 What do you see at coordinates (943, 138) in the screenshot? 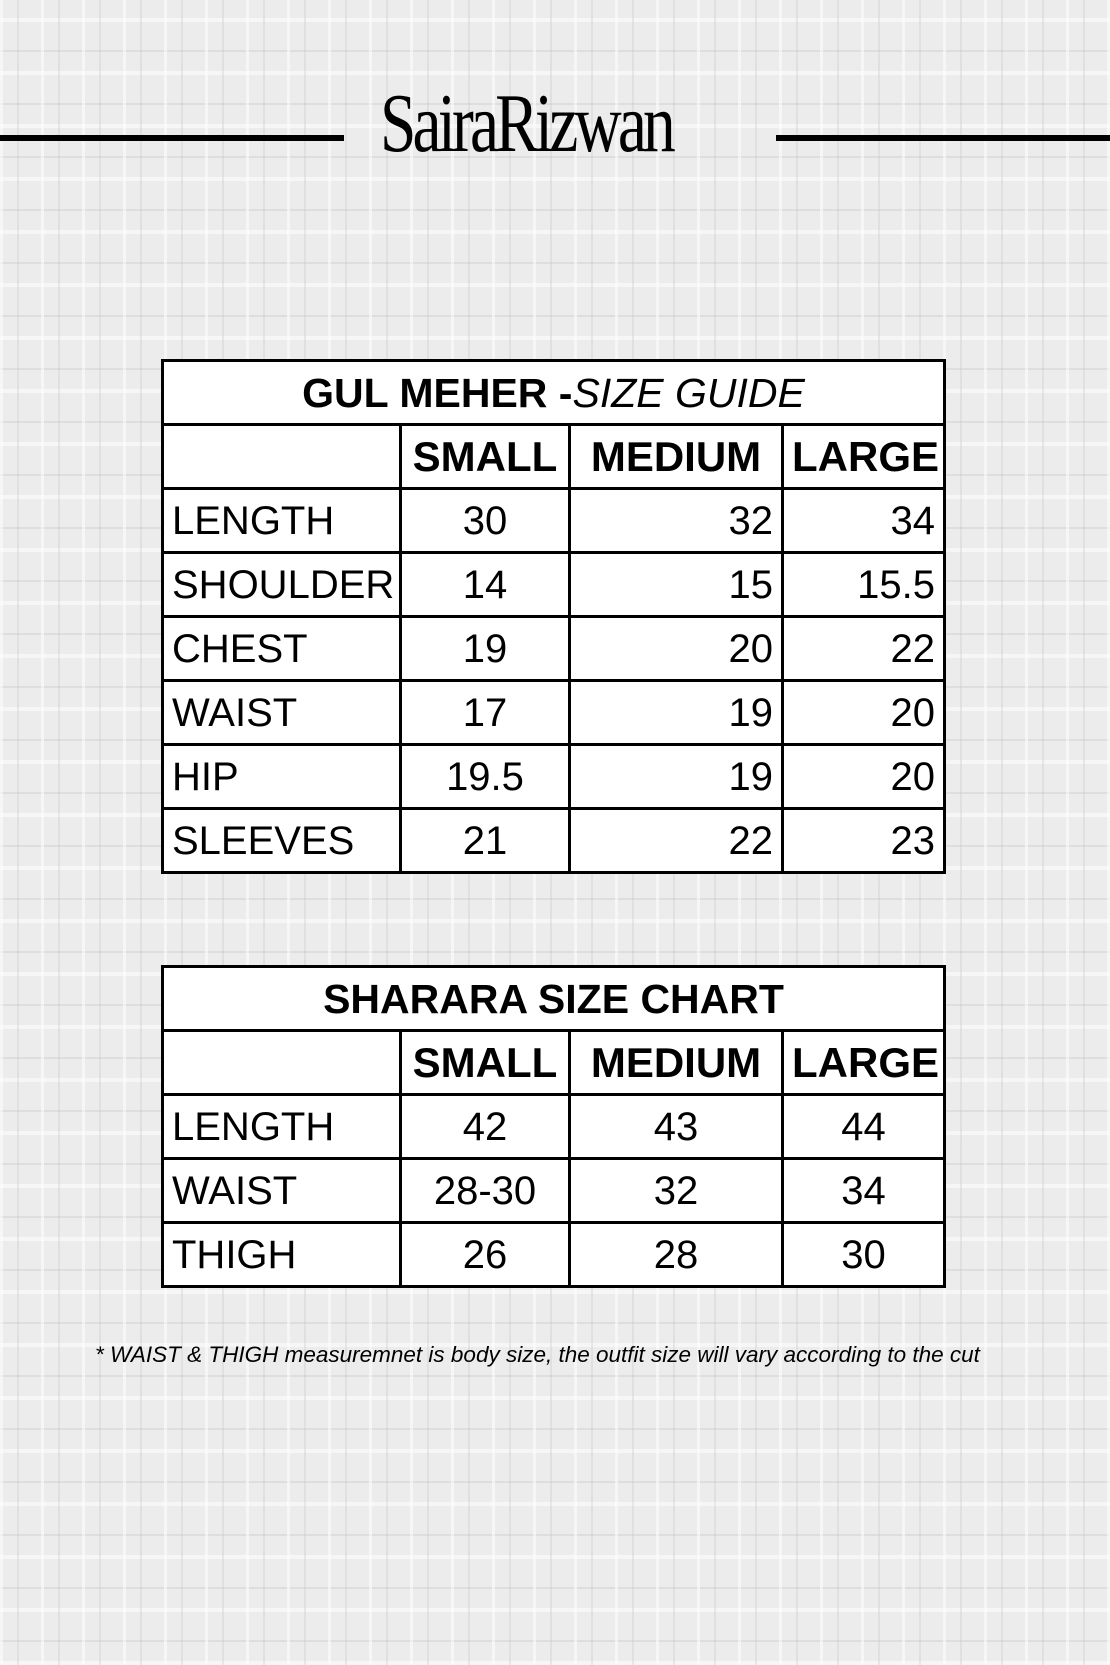
I see `divider-right` at bounding box center [943, 138].